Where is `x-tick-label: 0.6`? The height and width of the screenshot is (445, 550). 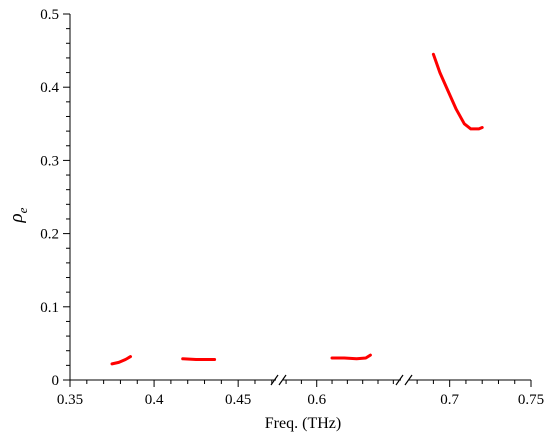
x-tick-label: 0.6 is located at coordinates (316, 400).